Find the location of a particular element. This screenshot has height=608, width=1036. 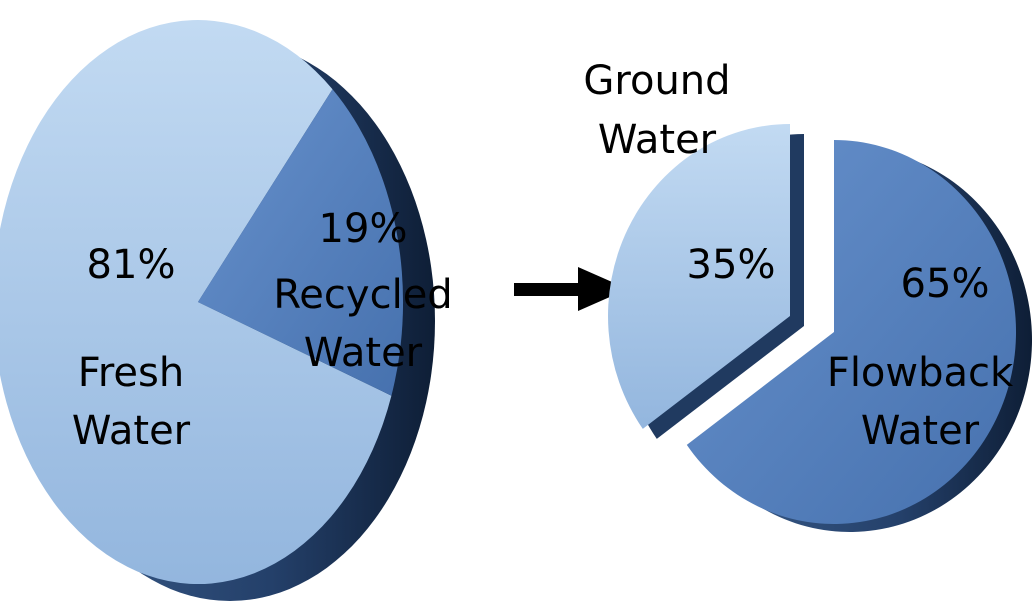

pie-1-recycled-label-line1: Recycled is located at coordinates (362, 295).